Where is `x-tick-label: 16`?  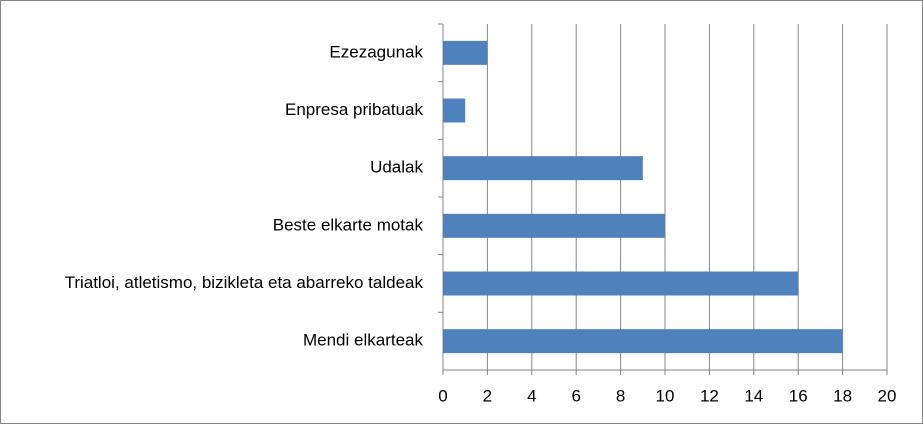
x-tick-label: 16 is located at coordinates (798, 395).